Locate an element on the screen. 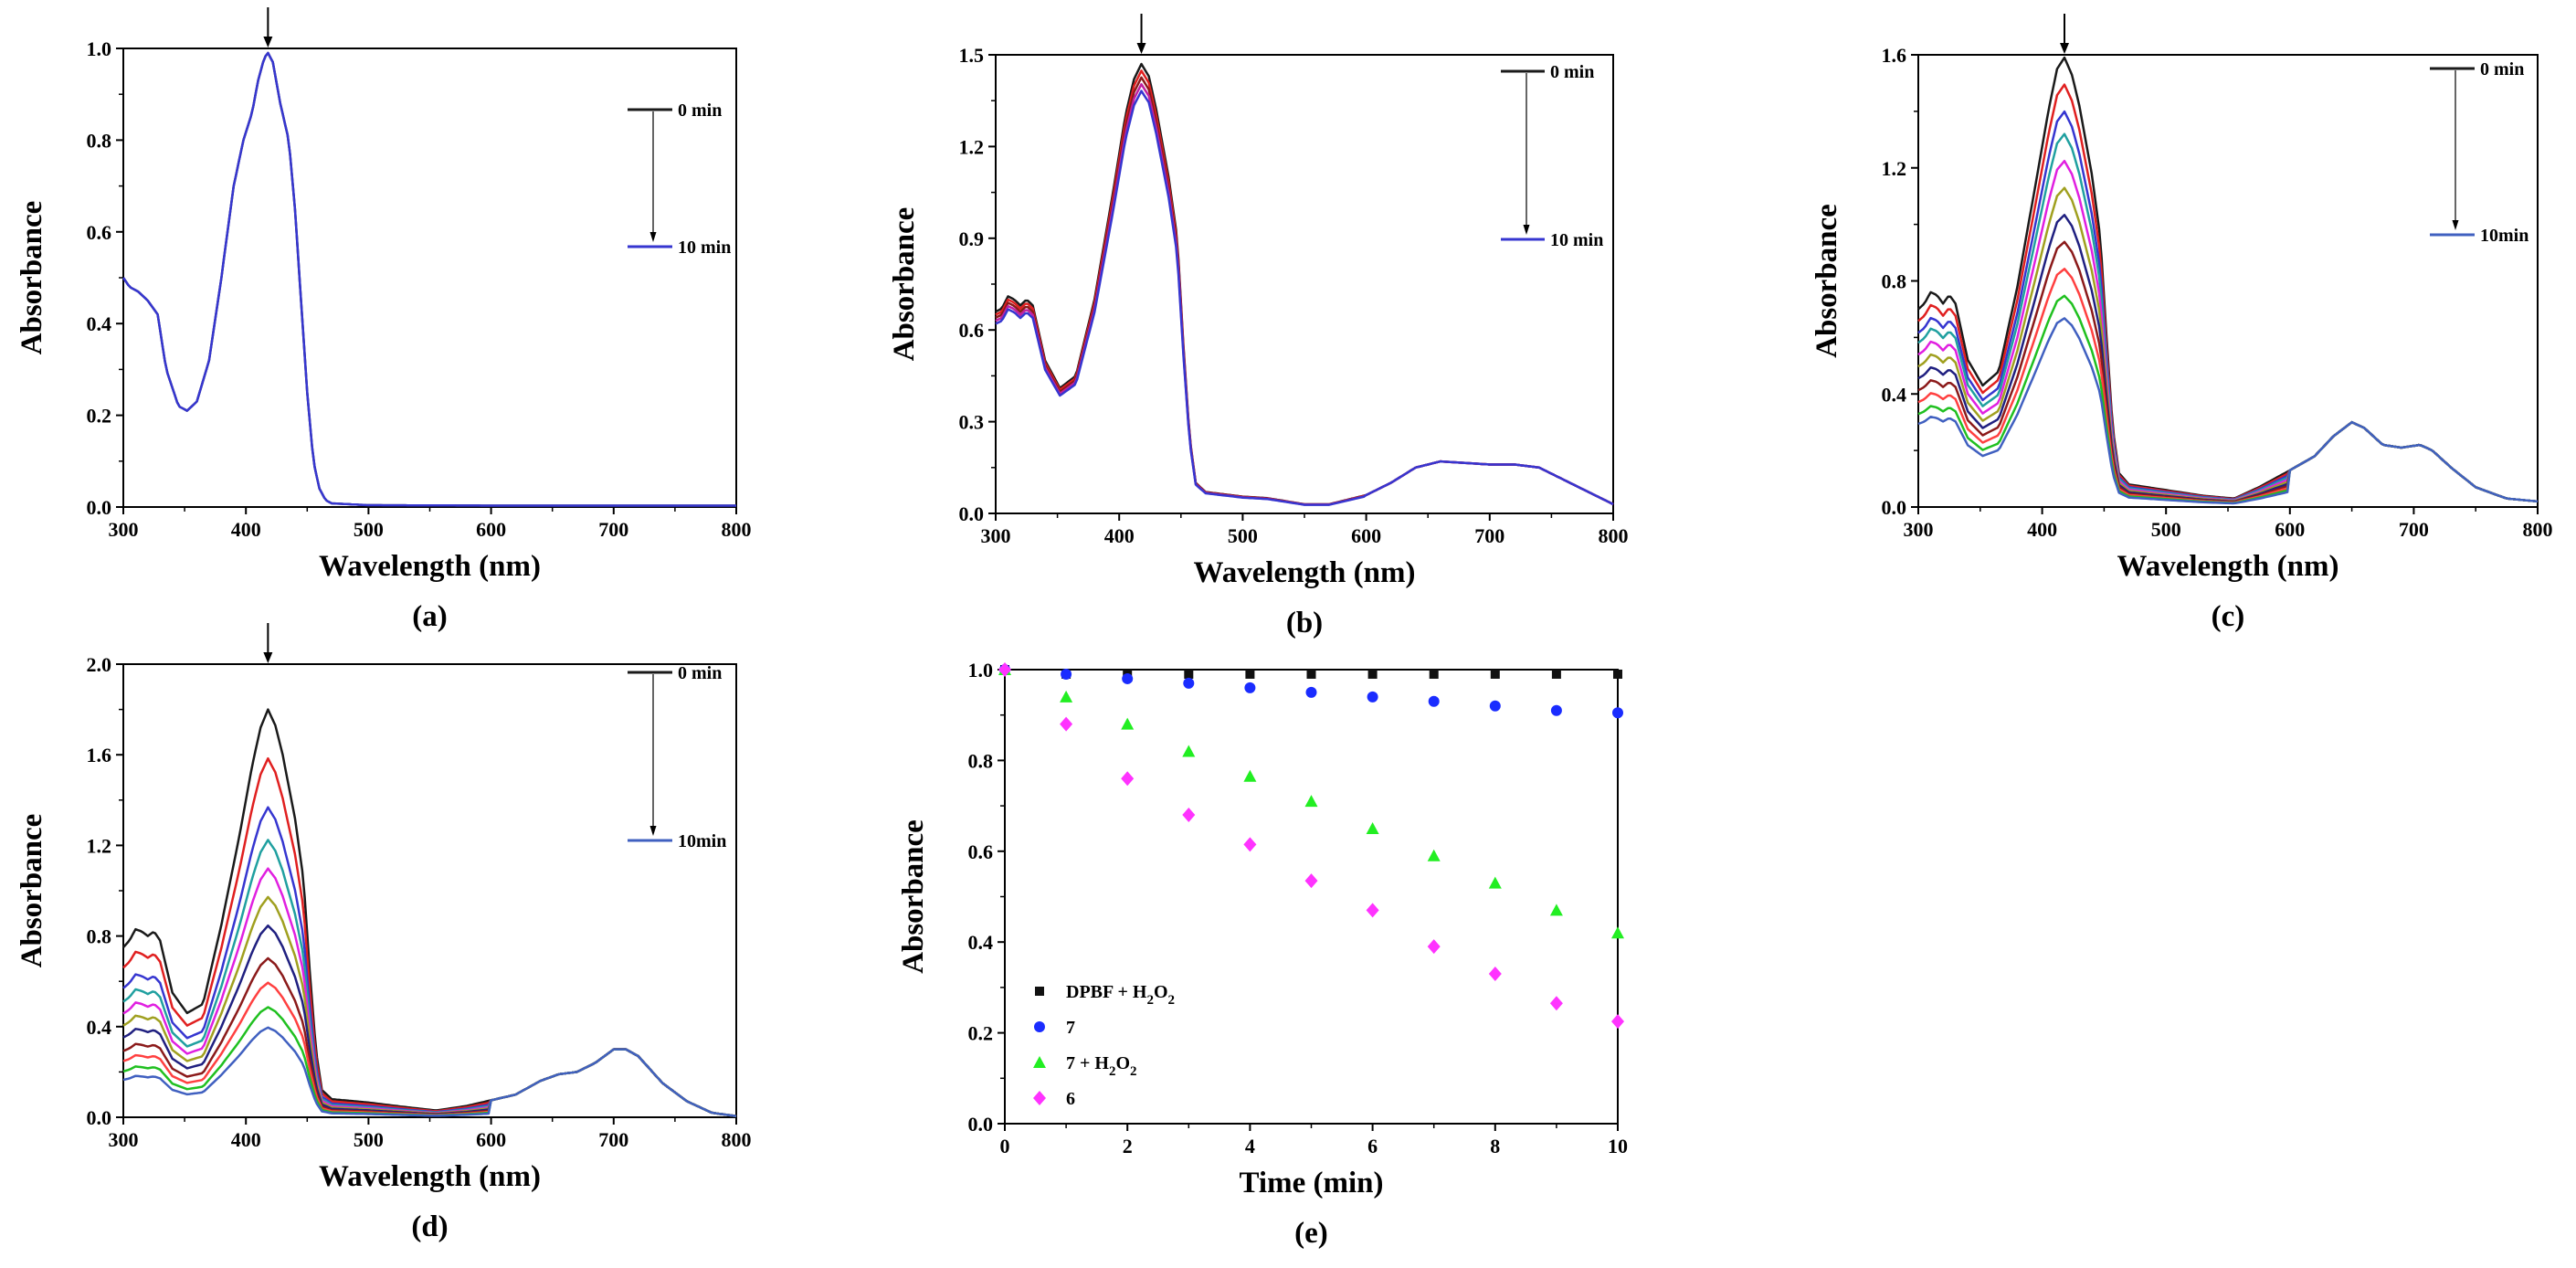 The width and height of the screenshot is (2576, 1268). panel-d-legend-arrow-head is located at coordinates (653, 831).